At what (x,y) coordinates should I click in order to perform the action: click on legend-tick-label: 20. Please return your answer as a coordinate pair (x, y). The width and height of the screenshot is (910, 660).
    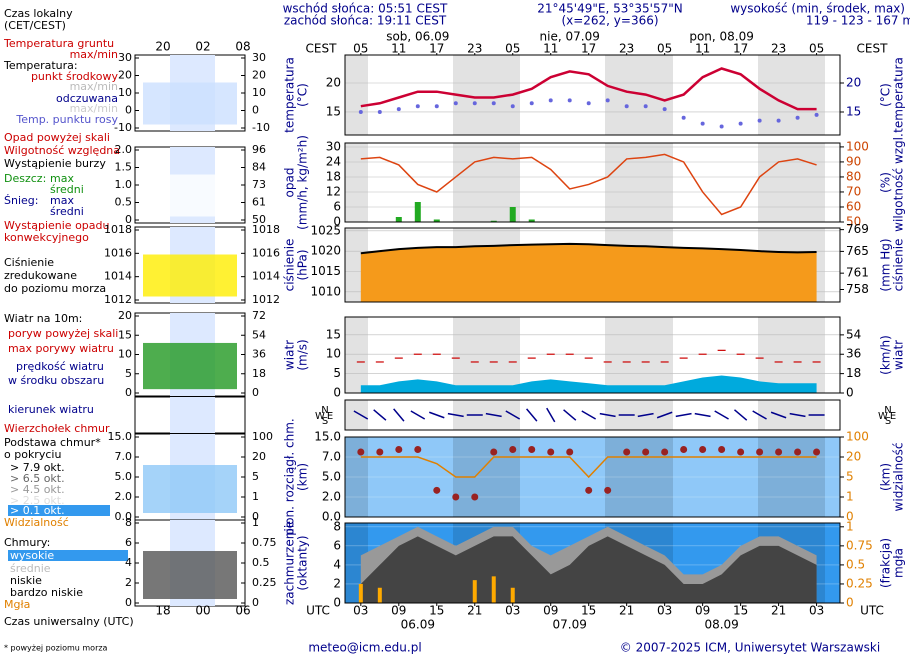
    Looking at the image, I should click on (125, 75).